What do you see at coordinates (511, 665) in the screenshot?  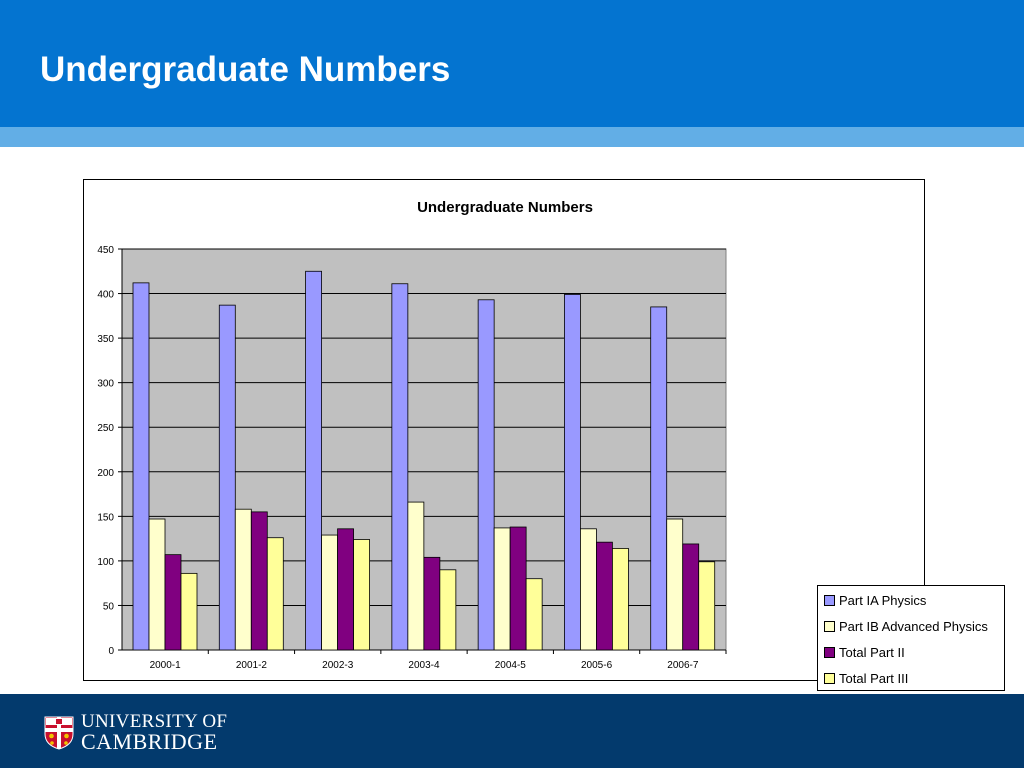 I see `x-tick-label: 2004-5` at bounding box center [511, 665].